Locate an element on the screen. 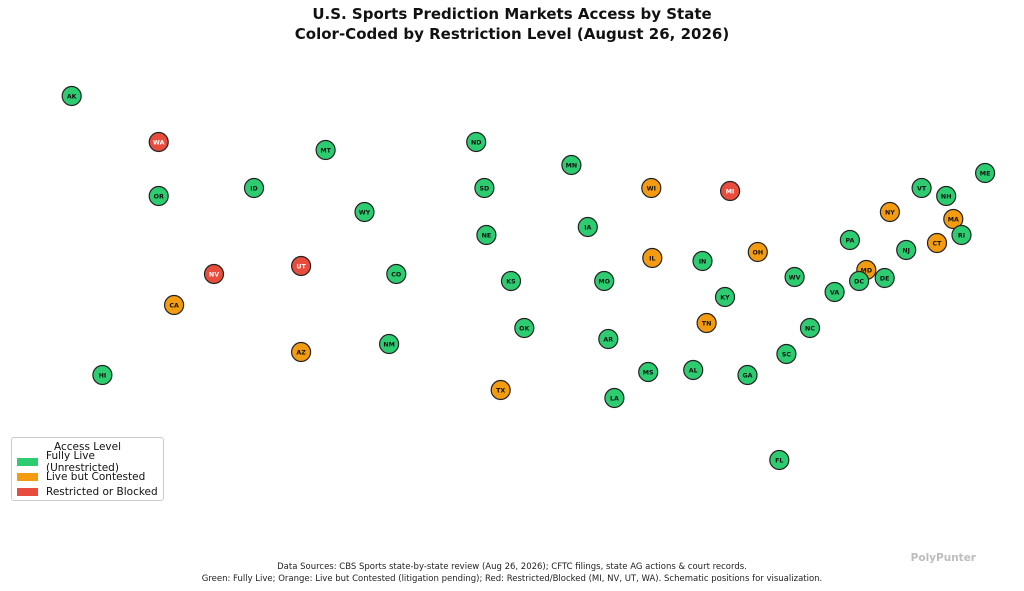 This screenshot has height=591, width=1024. state-marker-fl: FL is located at coordinates (779, 460).